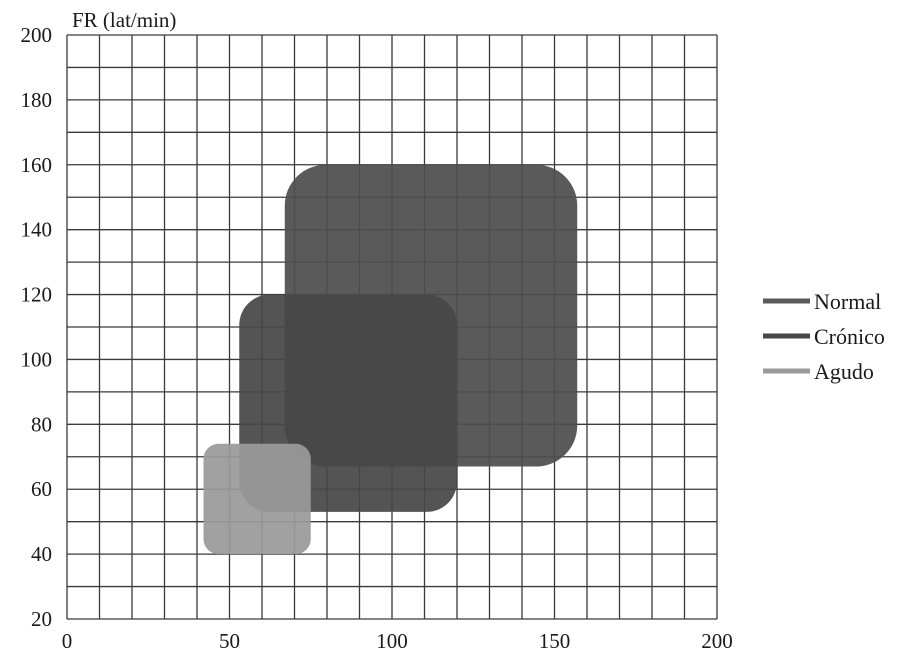  Describe the element at coordinates (392, 641) in the screenshot. I see `x-tick-label: 100` at that location.